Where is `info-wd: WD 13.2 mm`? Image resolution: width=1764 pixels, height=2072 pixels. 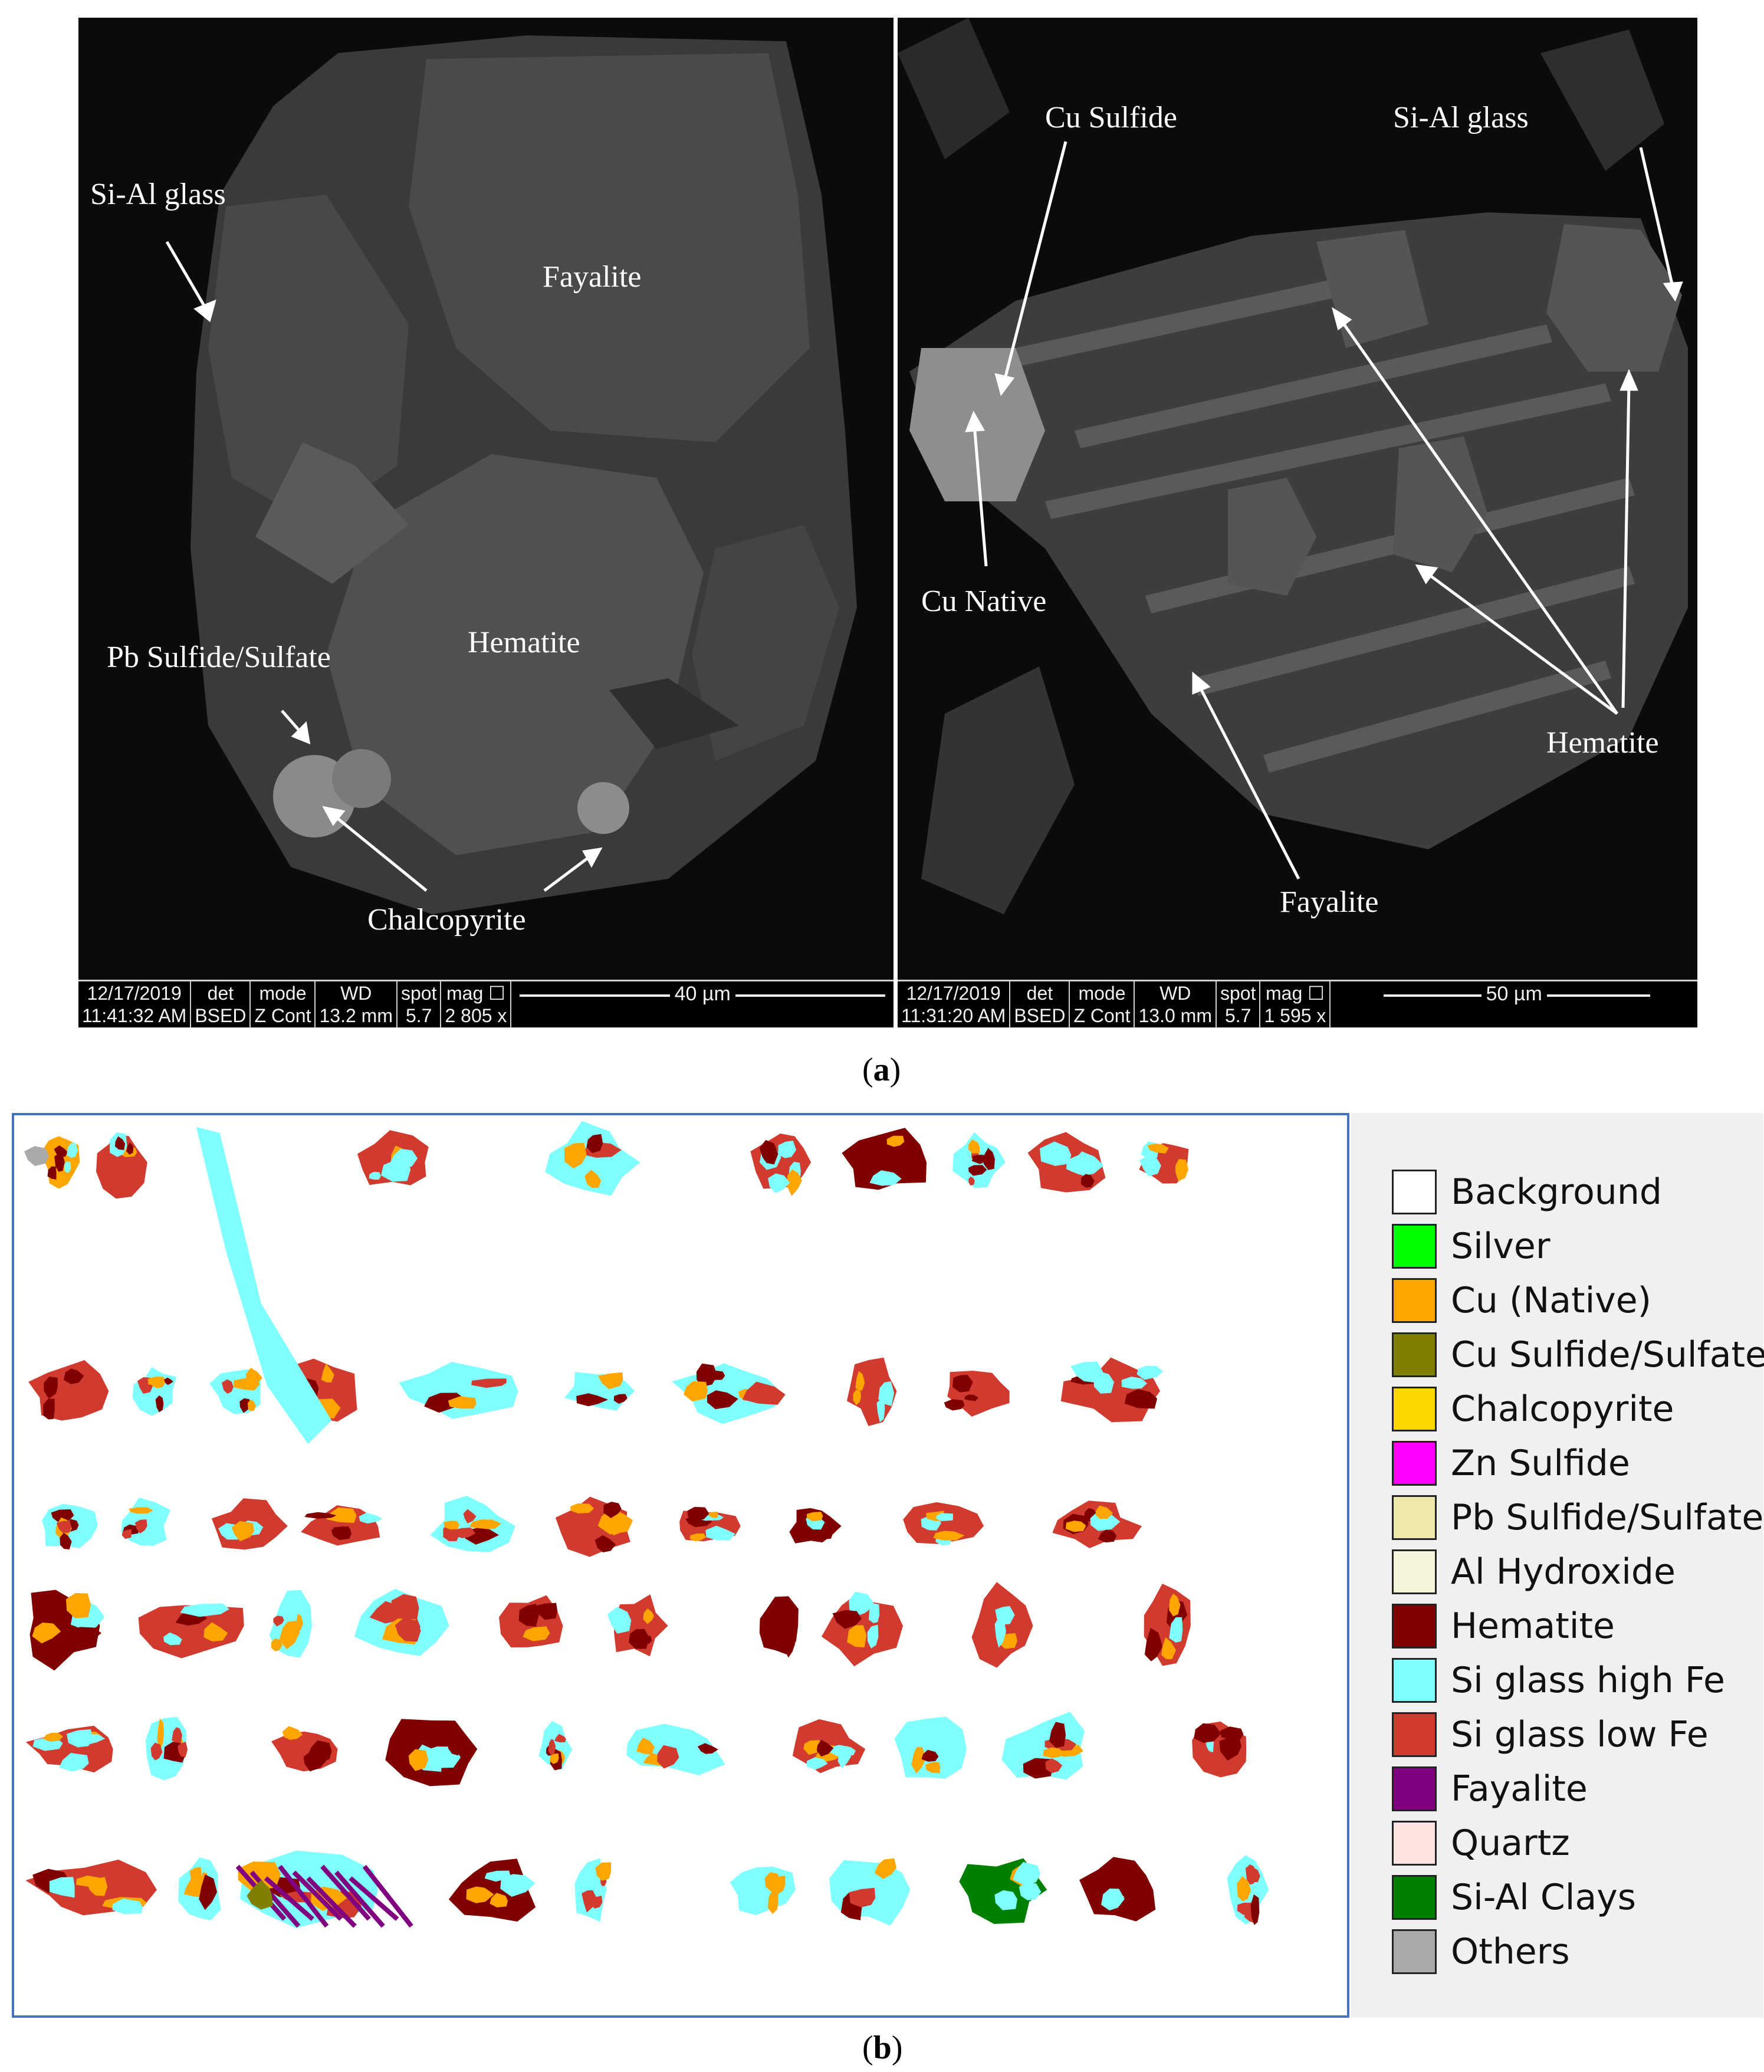 info-wd: WD 13.2 mm is located at coordinates (357, 1004).